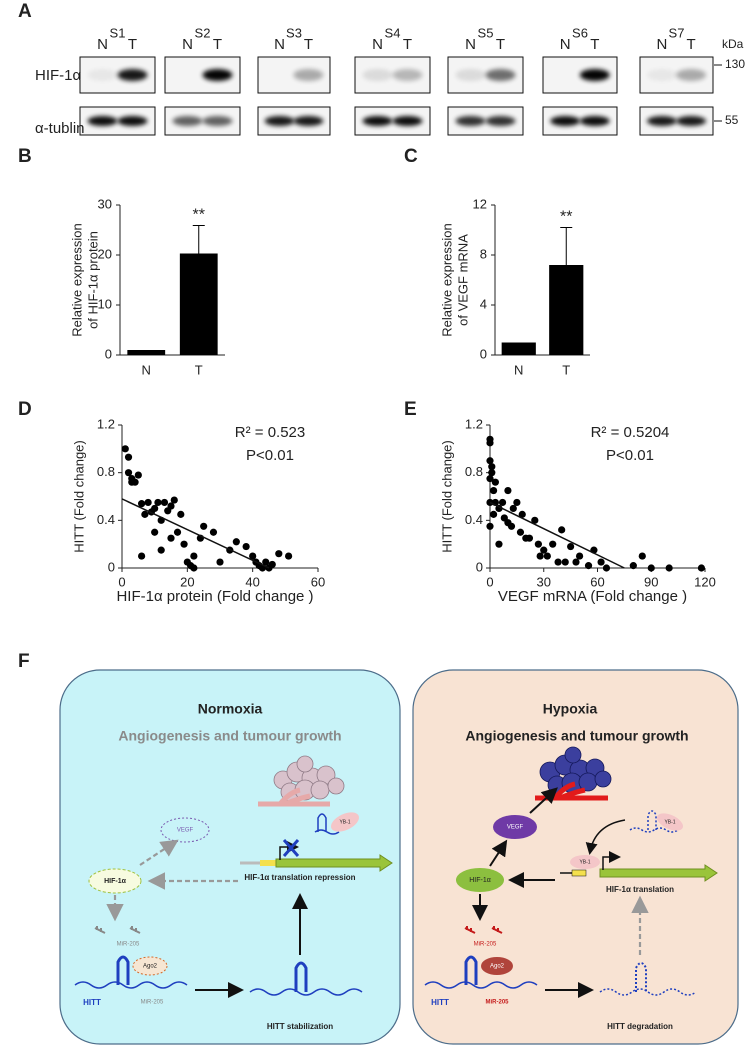 The height and width of the screenshot is (1059, 750). What do you see at coordinates (411, 156) in the screenshot?
I see `panel-label: C` at bounding box center [411, 156].